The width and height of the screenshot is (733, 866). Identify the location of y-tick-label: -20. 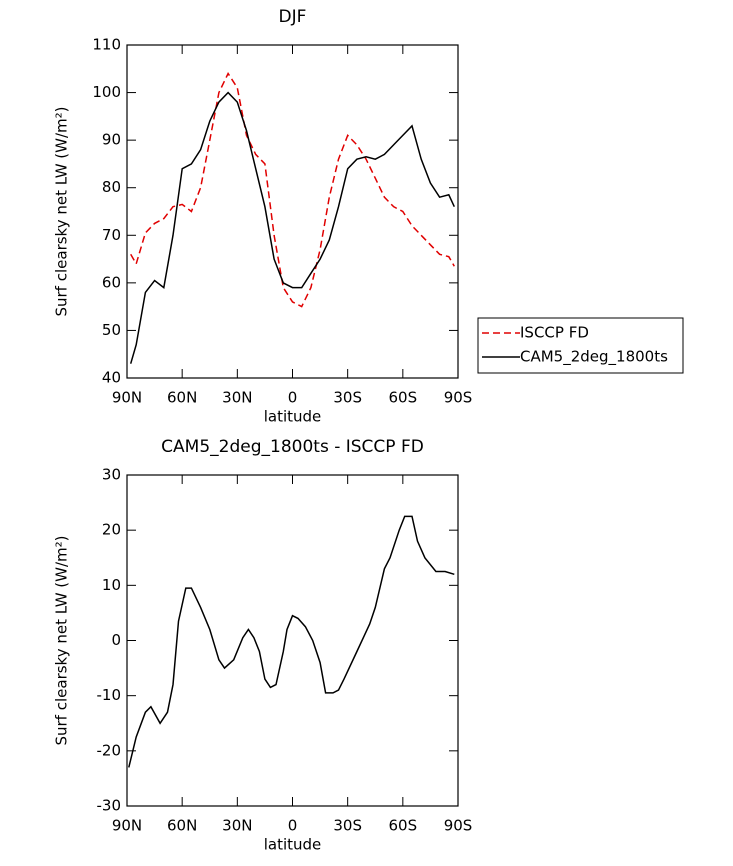
(109, 750).